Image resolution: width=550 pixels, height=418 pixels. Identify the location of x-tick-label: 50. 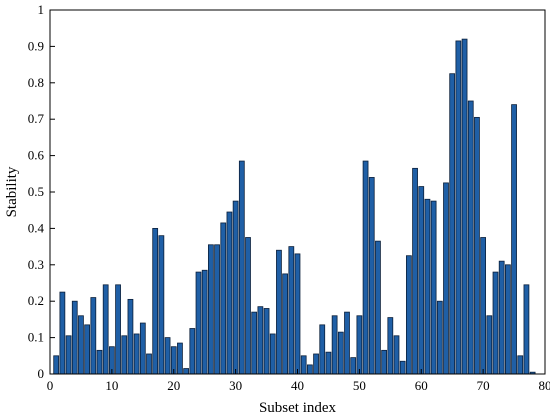
(359, 385).